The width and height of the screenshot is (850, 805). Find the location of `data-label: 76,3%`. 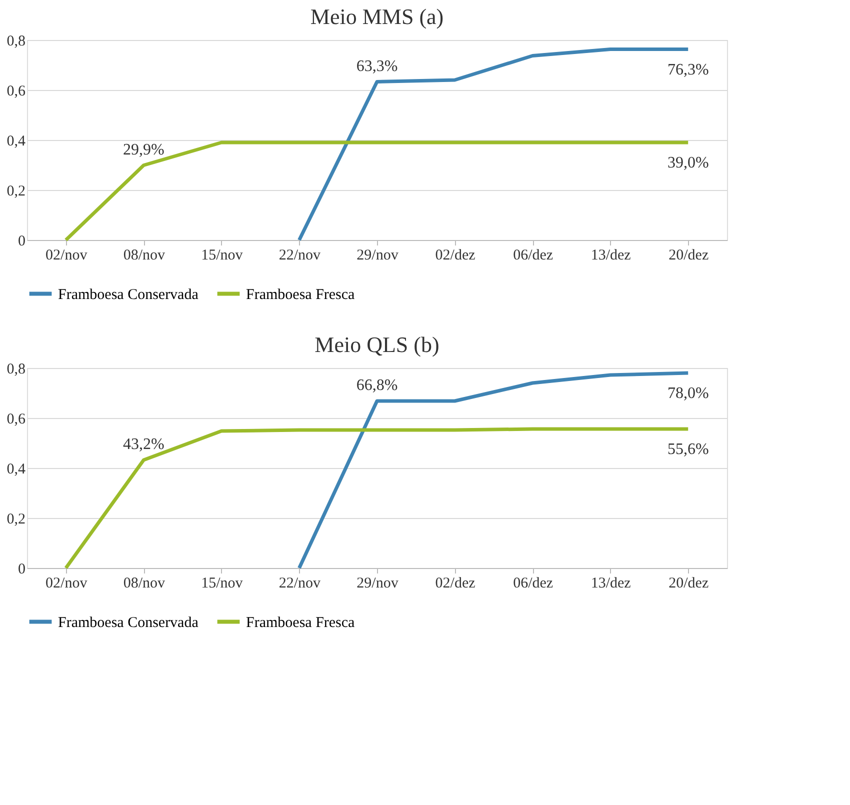

data-label: 76,3% is located at coordinates (688, 69).